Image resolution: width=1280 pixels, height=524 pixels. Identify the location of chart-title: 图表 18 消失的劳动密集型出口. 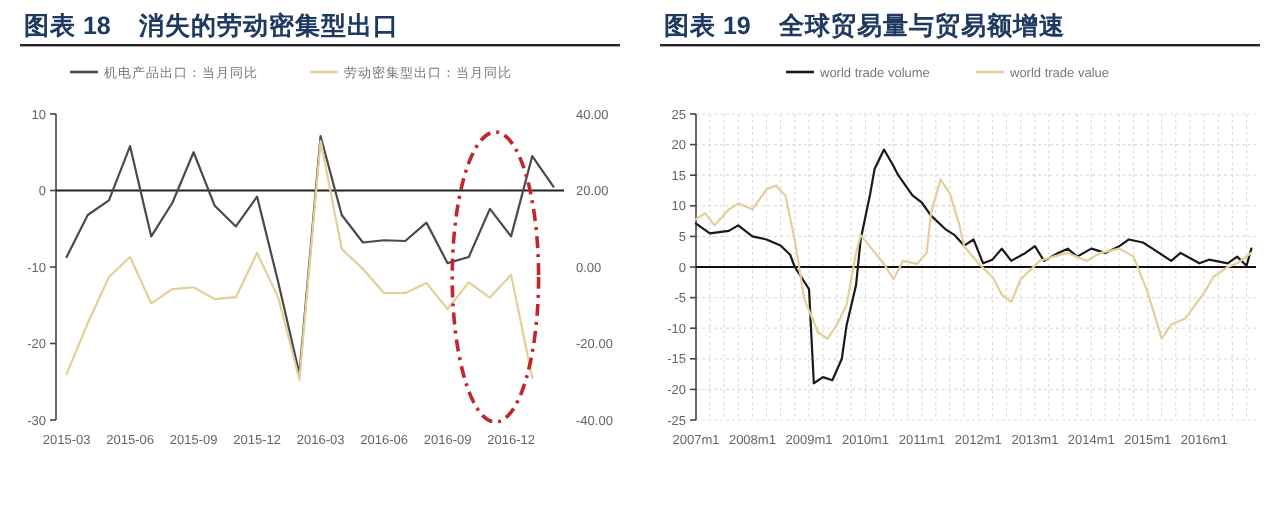
(211, 25).